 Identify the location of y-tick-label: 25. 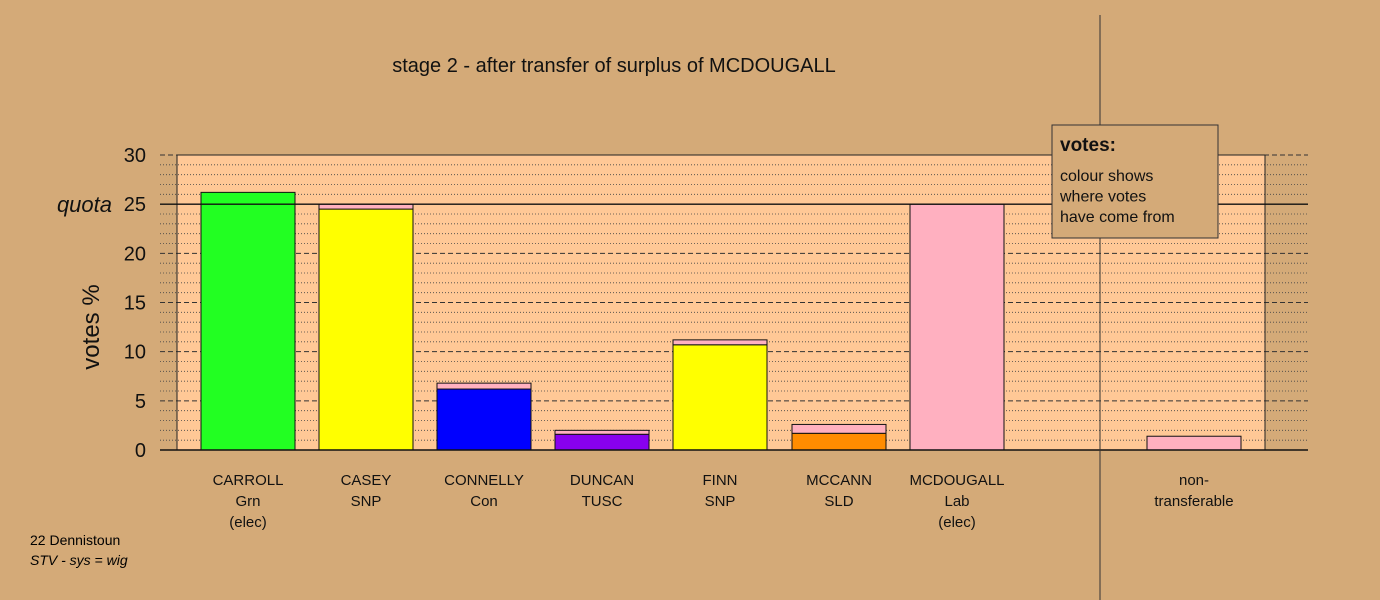
(135, 205).